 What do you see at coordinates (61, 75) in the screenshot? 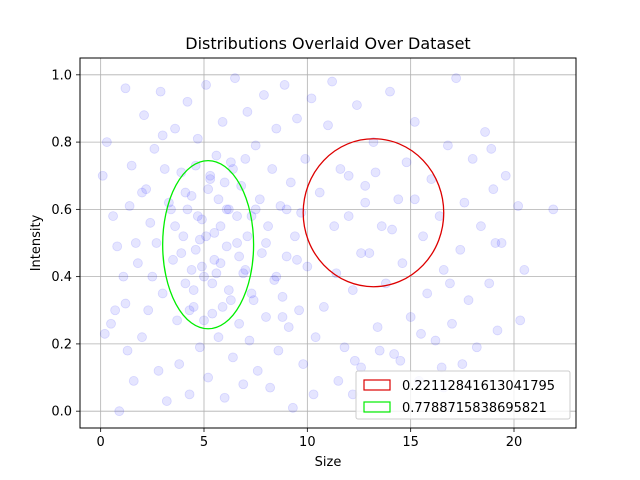
I see `y-tick-label: 1.0` at bounding box center [61, 75].